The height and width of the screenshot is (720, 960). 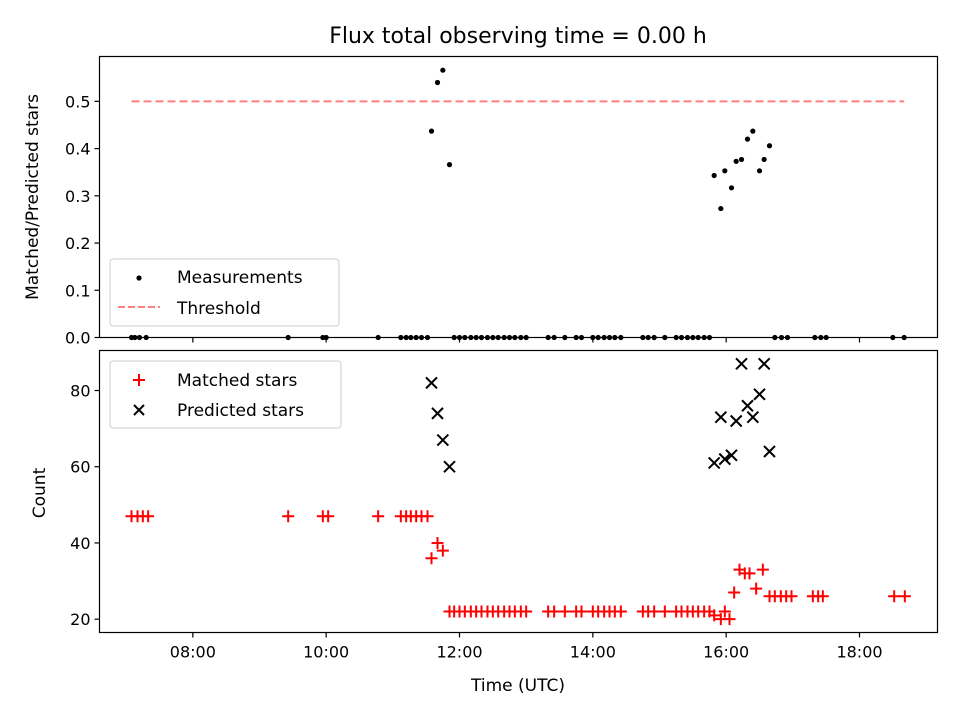 I want to click on top-legend-box, so click(x=224, y=292).